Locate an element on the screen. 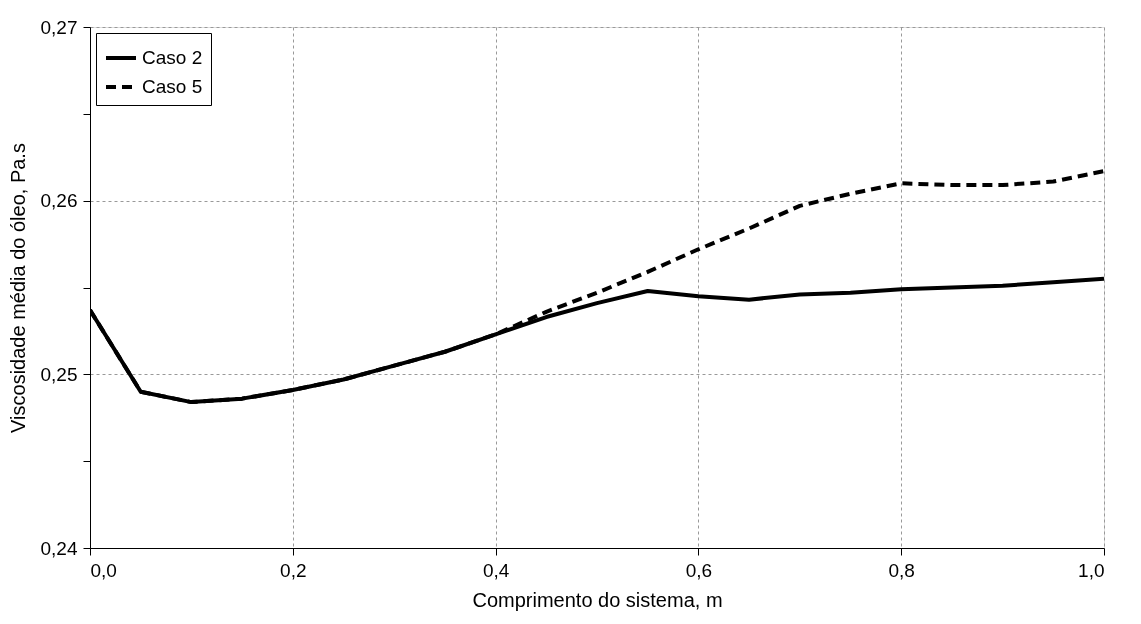 The width and height of the screenshot is (1141, 624). x-tick-label: 0,8 is located at coordinates (901, 570).